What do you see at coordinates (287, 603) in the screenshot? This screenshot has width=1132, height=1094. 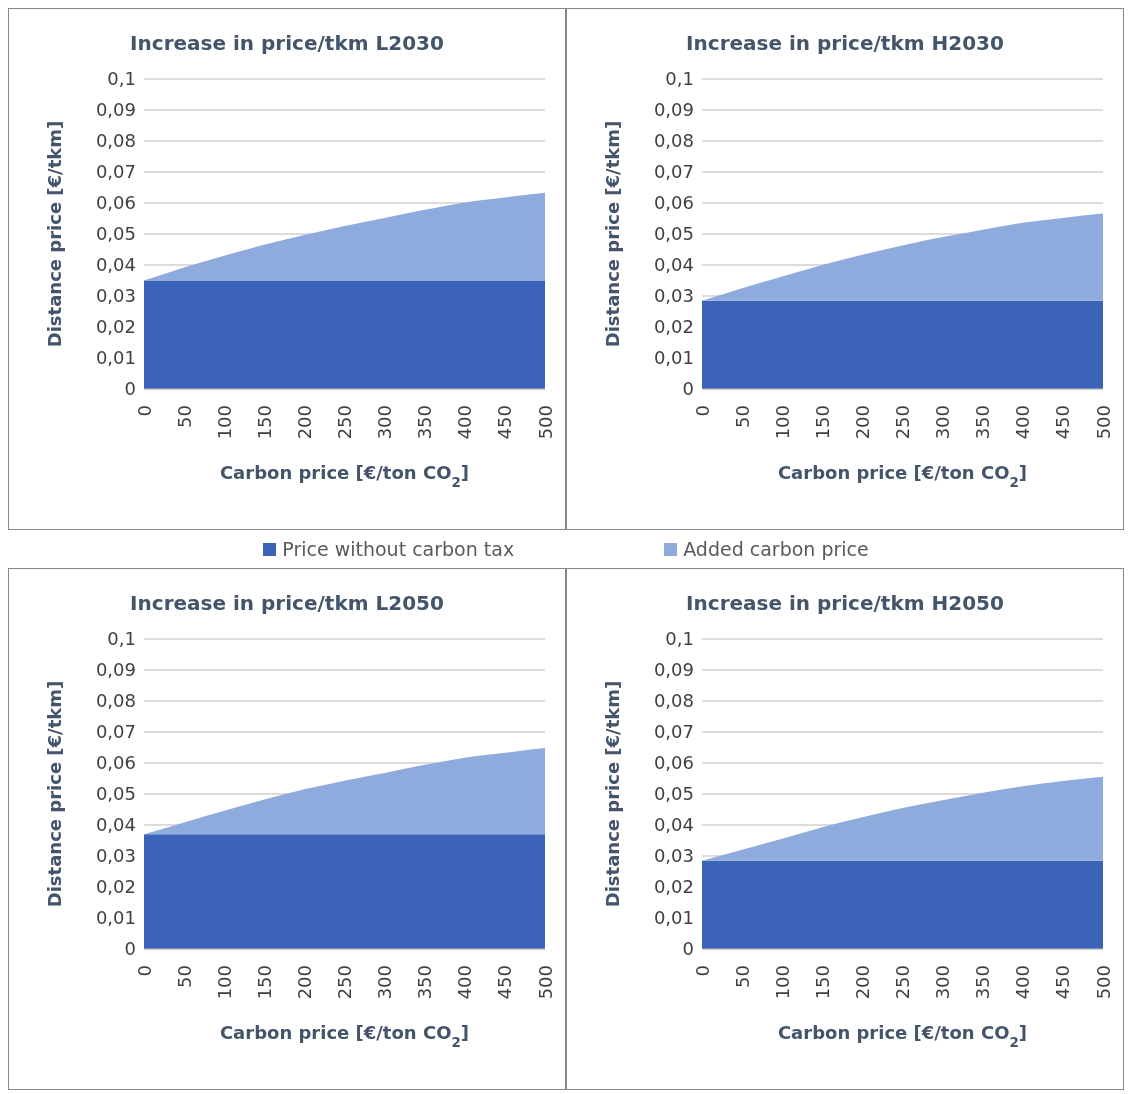 I see `chart-title: Increase in price/tkm L2050` at bounding box center [287, 603].